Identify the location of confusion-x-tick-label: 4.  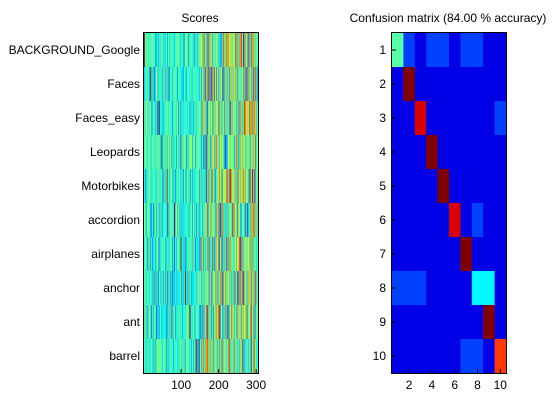
(432, 385).